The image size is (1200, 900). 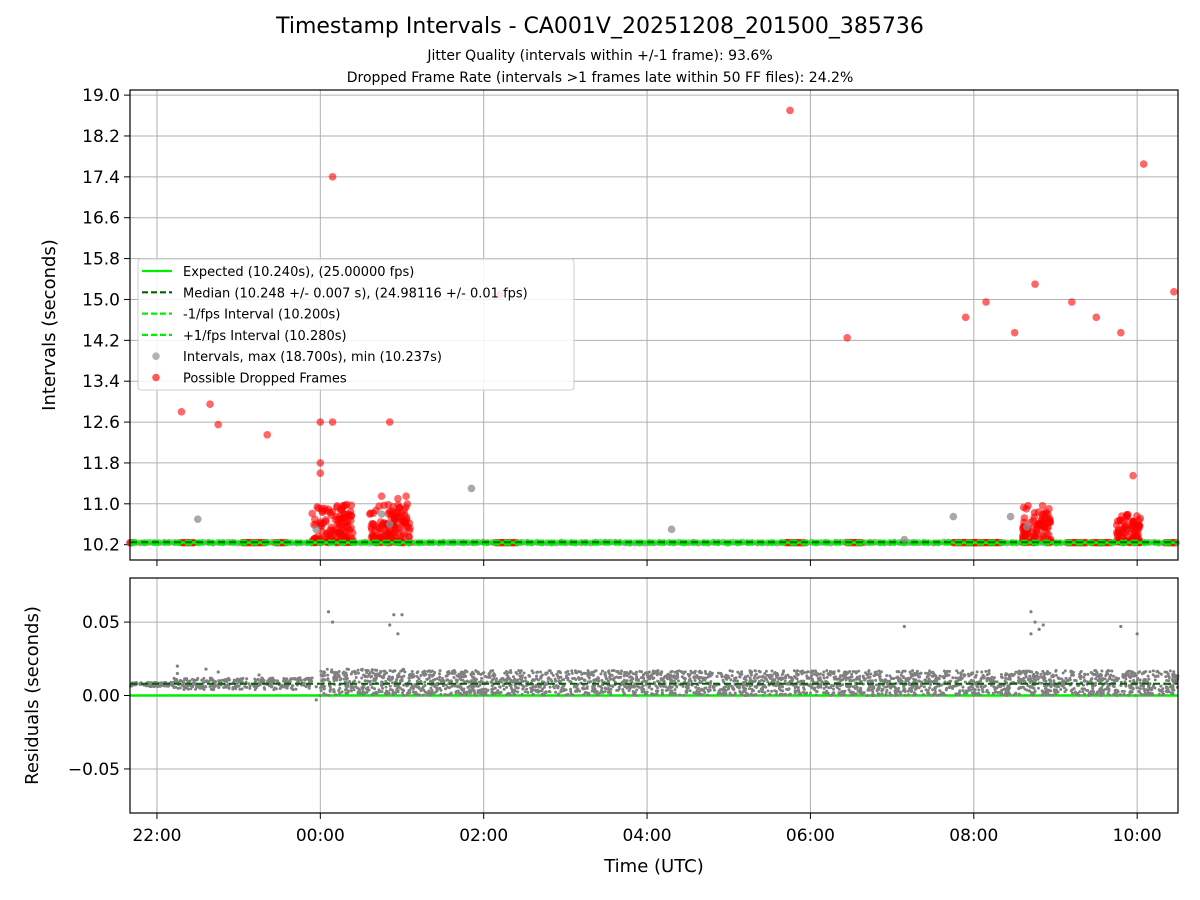 What do you see at coordinates (197, 519) in the screenshot?
I see `interval-point` at bounding box center [197, 519].